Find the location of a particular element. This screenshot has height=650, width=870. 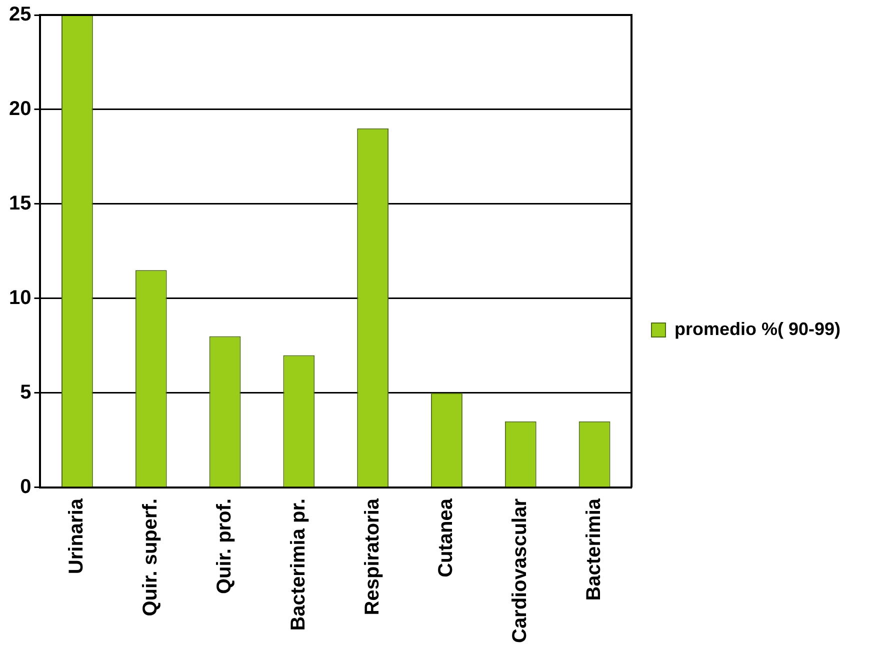

y-tick-label: 15 is located at coordinates (20, 203).